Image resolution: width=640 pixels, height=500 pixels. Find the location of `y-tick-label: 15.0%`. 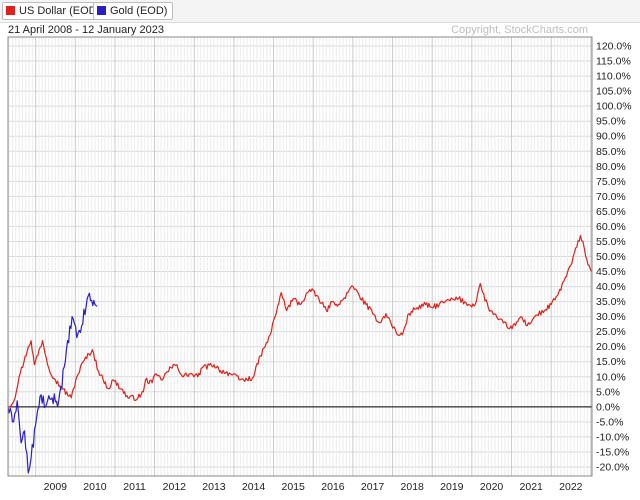

y-tick-label: 15.0% is located at coordinates (611, 362).